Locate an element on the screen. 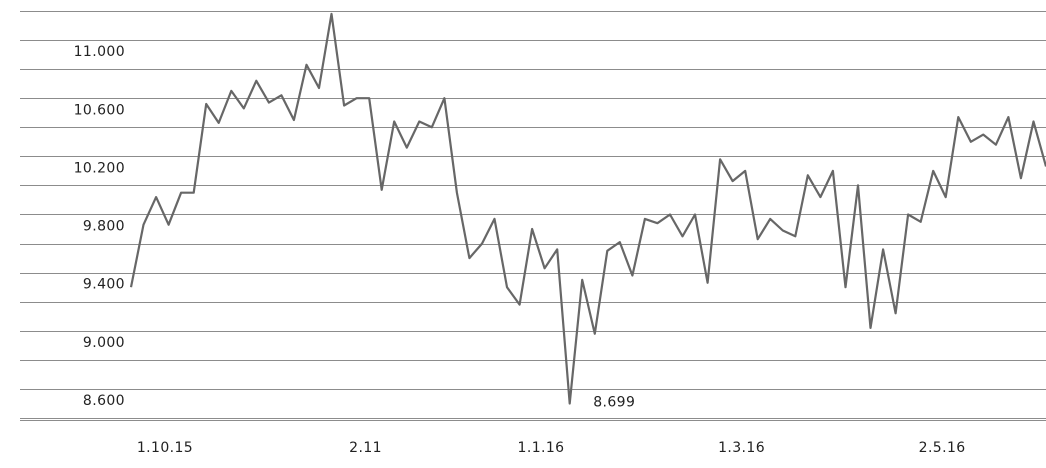 The width and height of the screenshot is (1046, 468). min-annotation: 8.699 is located at coordinates (614, 403).